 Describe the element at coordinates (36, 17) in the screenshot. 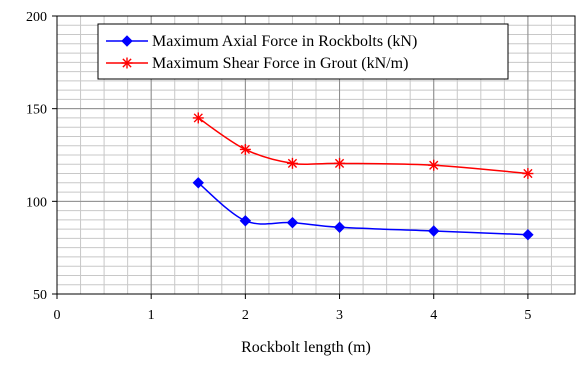

I see `y-tick-label: 200` at that location.